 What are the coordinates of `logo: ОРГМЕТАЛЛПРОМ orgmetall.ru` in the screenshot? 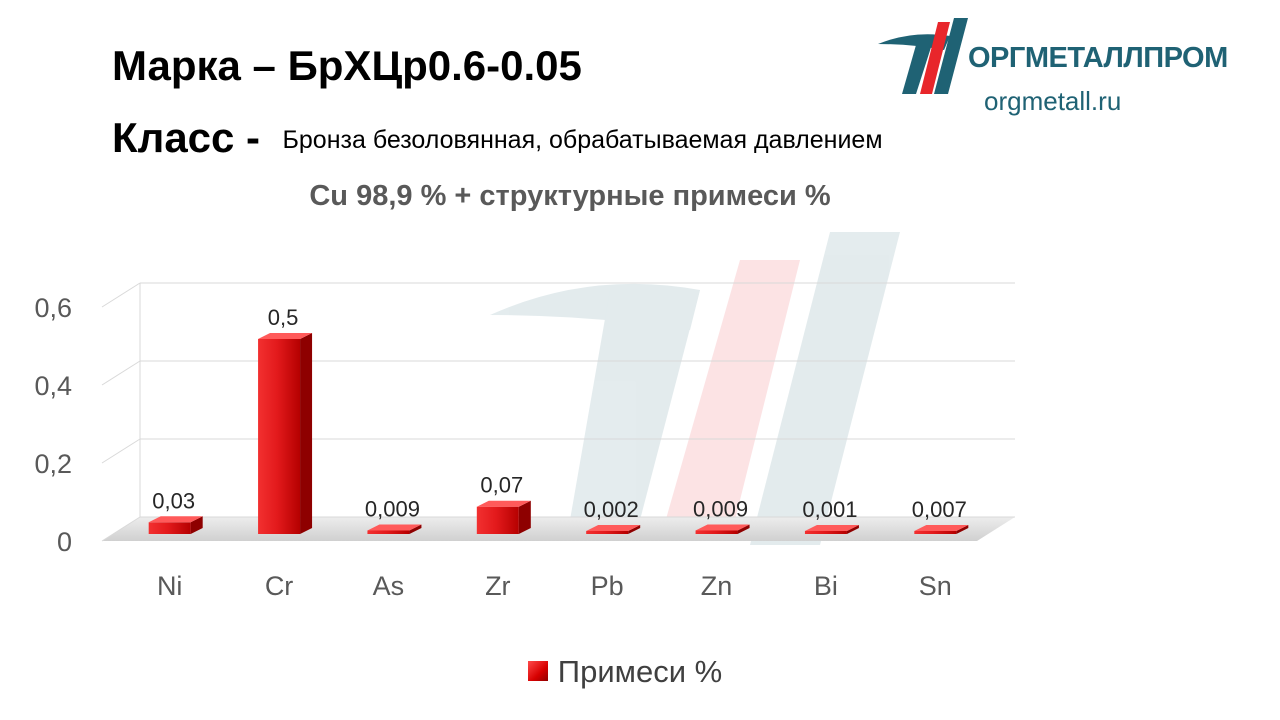 It's located at (1062, 69).